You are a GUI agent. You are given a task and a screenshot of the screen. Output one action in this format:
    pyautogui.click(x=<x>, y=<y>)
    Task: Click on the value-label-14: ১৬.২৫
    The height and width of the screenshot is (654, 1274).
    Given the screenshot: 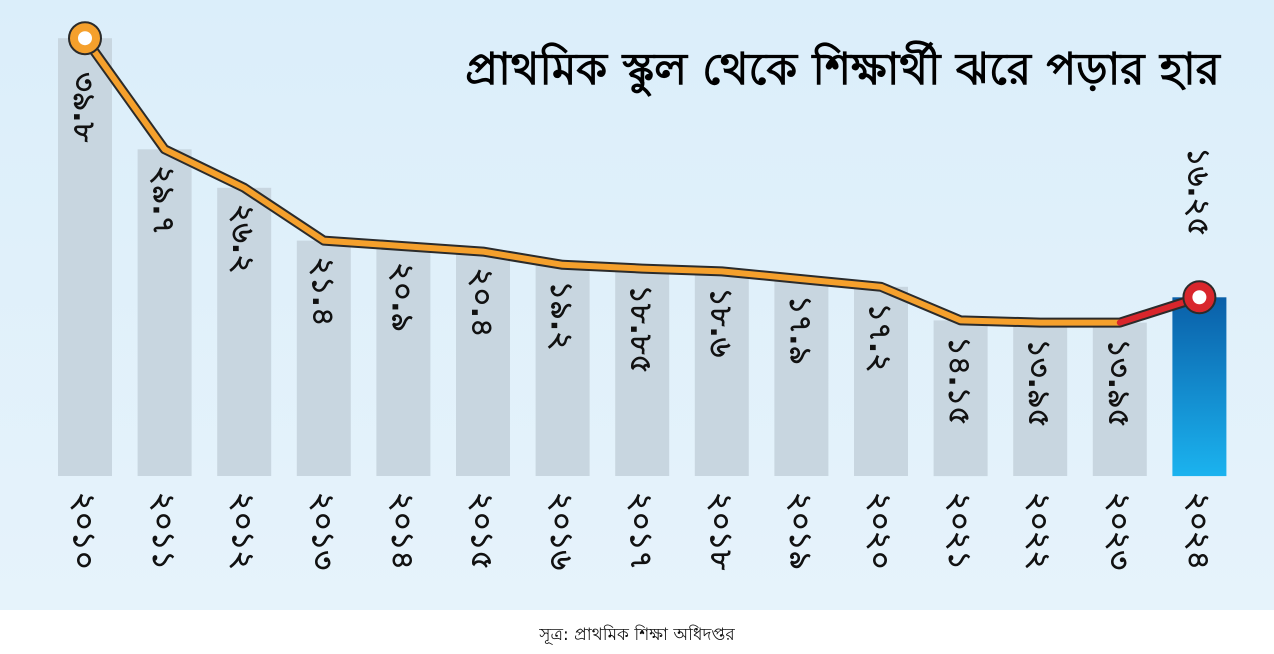 What is the action you would take?
    pyautogui.click(x=1197, y=191)
    